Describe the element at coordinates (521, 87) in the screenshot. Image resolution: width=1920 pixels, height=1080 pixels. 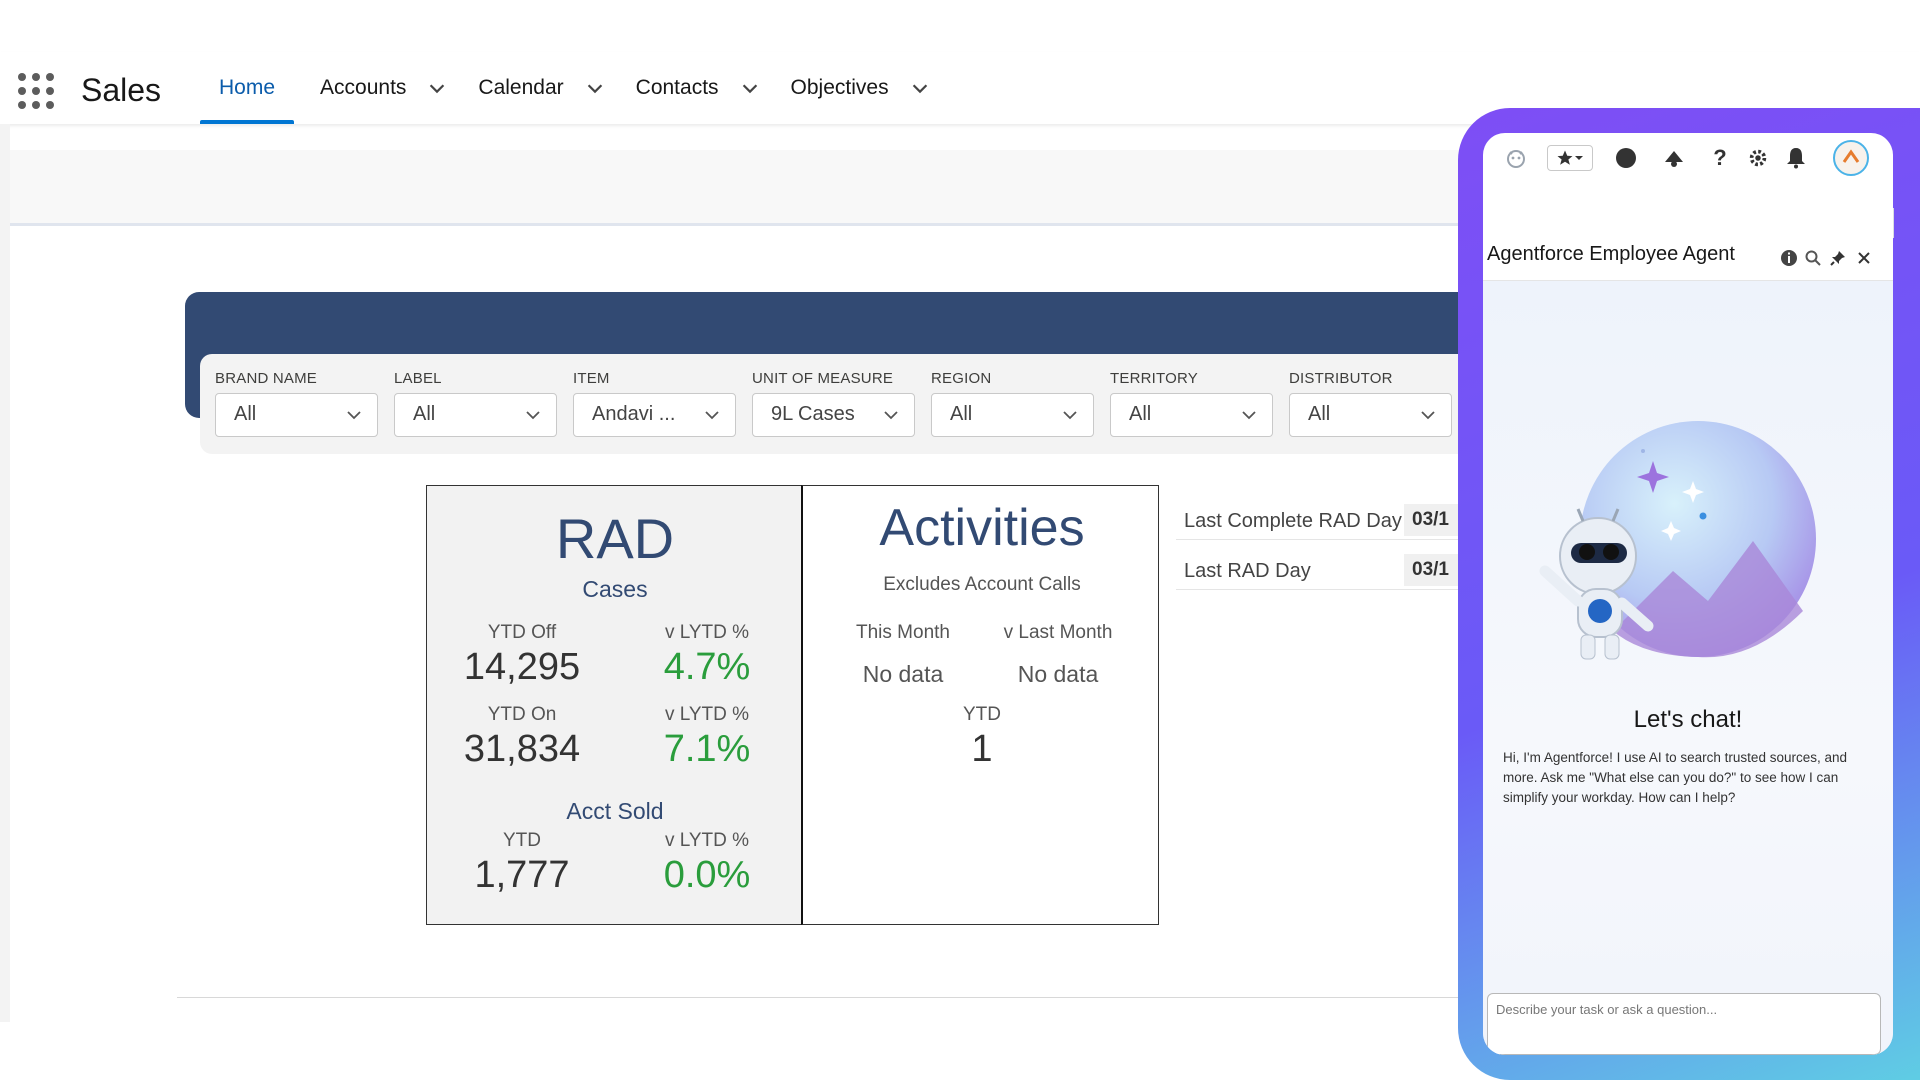
I see `tab-label: Calendar` at that location.